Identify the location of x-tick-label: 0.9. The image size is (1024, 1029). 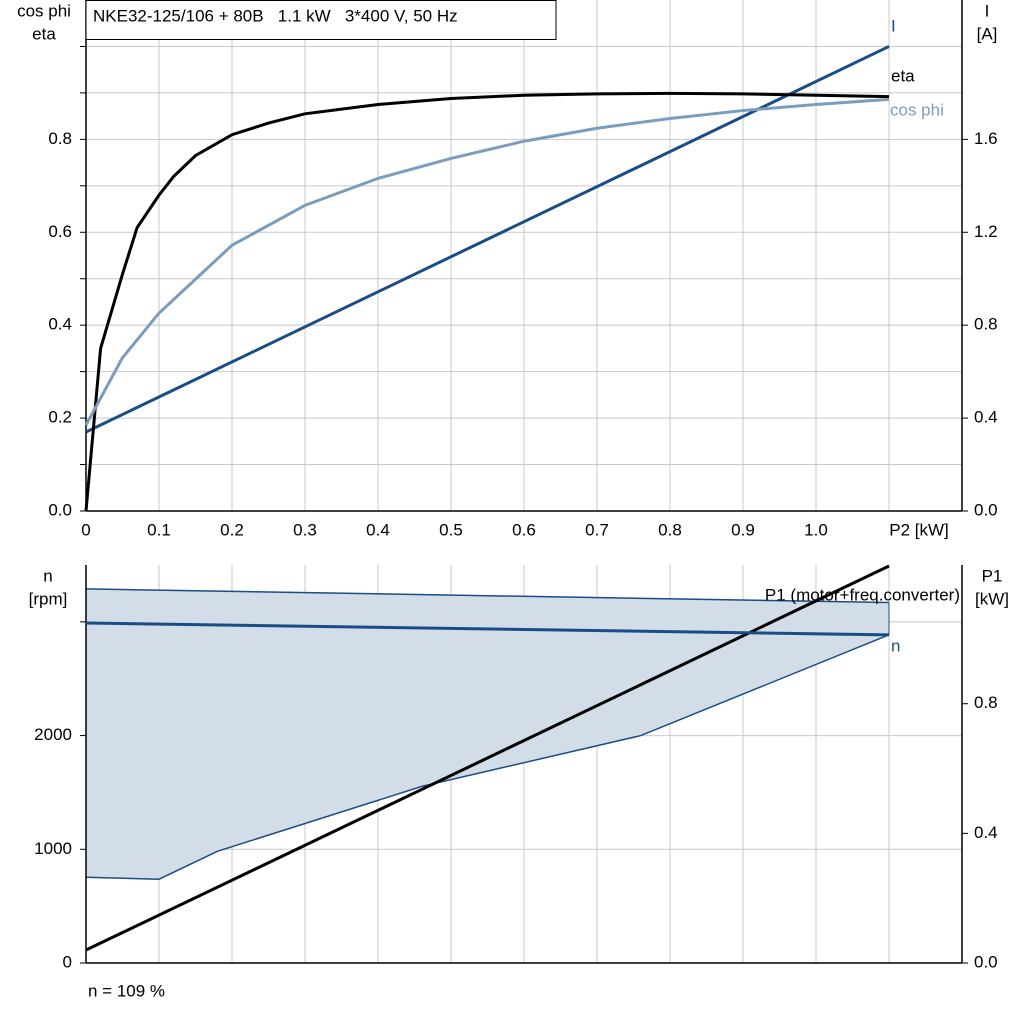
(743, 529).